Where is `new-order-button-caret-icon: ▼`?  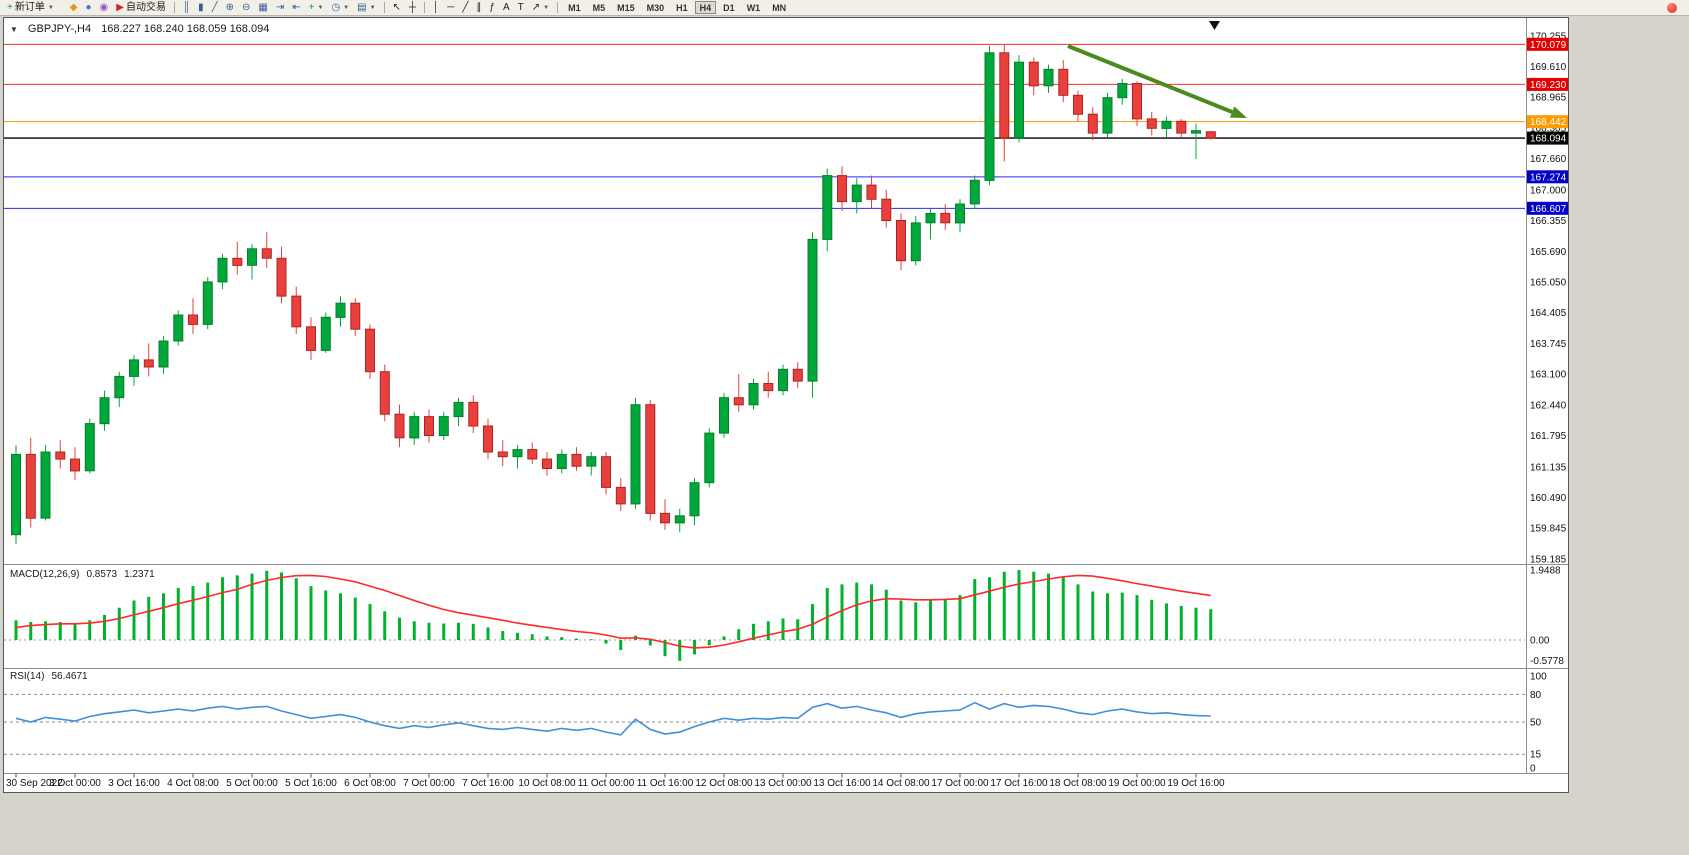 new-order-button-caret-icon: ▼ is located at coordinates (50, 7).